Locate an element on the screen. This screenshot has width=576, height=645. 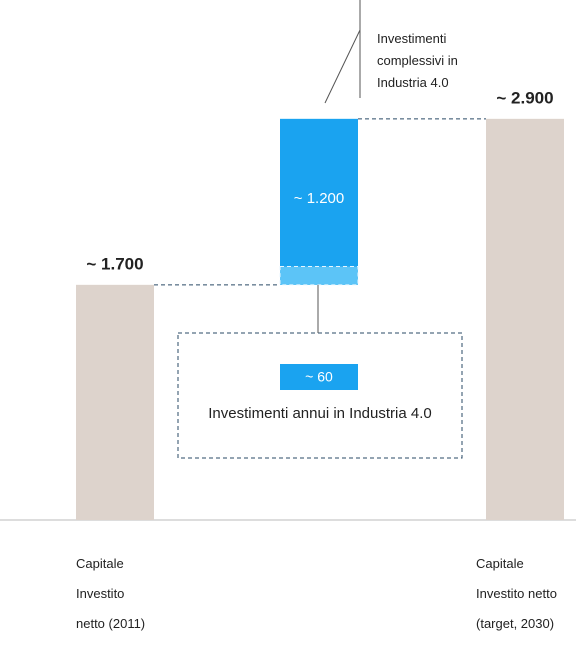
annotation: Investimenti complessivi in Industria 4.0 is located at coordinates (417, 60).